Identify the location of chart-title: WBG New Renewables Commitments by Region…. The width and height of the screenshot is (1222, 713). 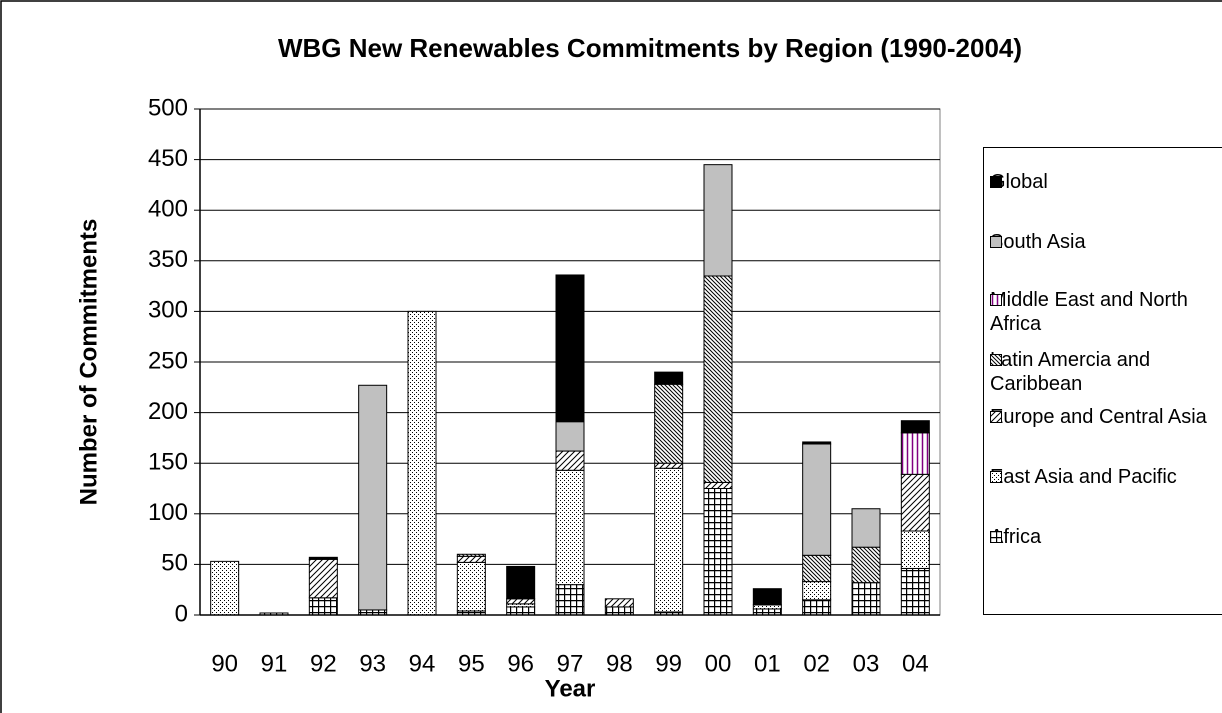
(650, 48).